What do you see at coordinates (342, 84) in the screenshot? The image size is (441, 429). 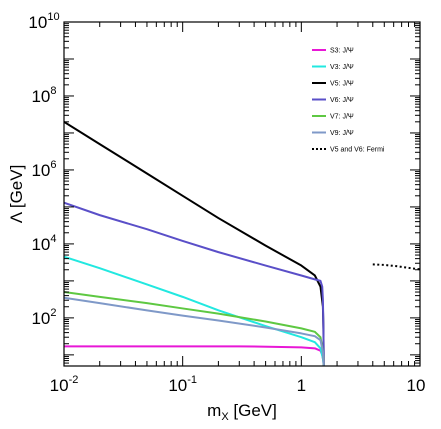 I see `legend-label-2: V5: J/Ψ` at bounding box center [342, 84].